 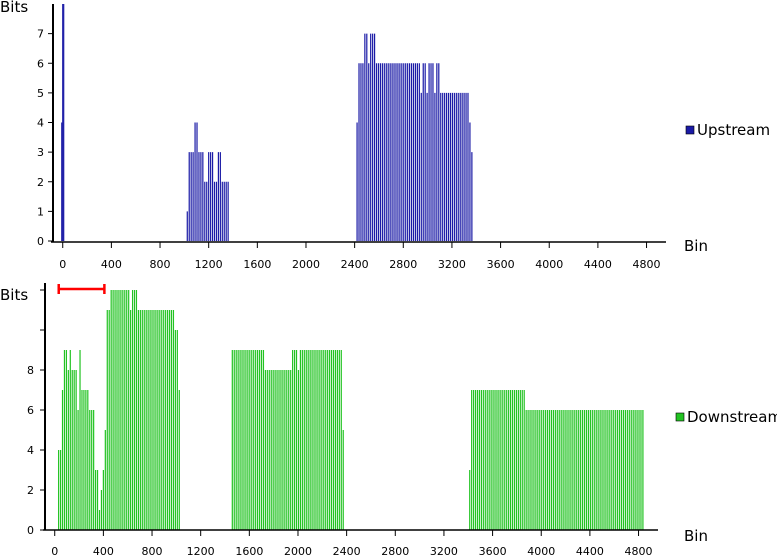 I want to click on upstream-legend-label: Upstream, so click(x=733, y=130).